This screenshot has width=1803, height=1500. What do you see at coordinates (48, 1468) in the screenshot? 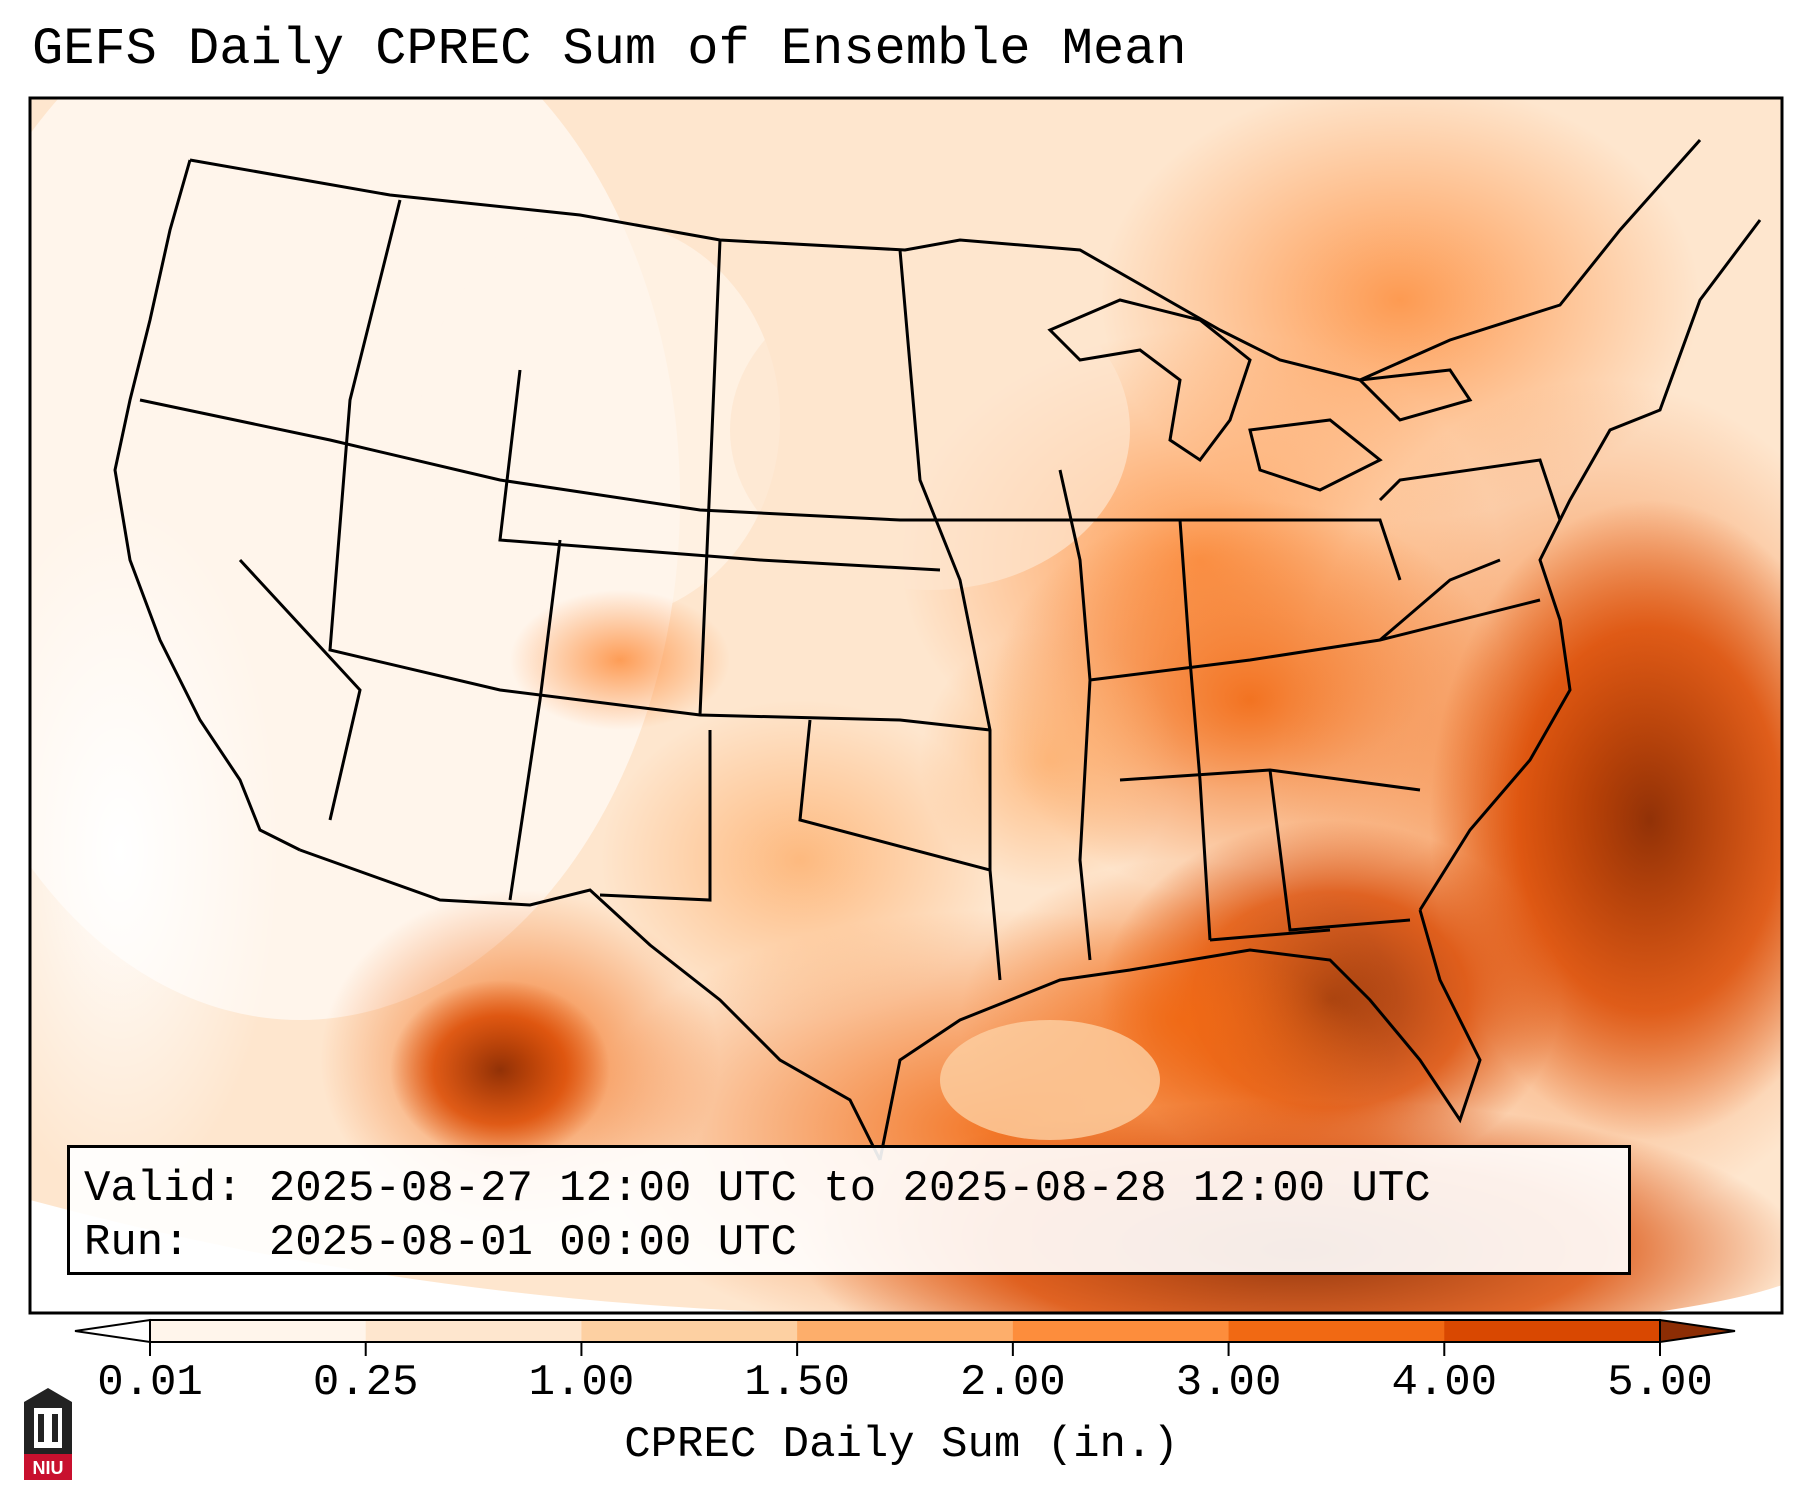
I see `logo-text: NIU` at bounding box center [48, 1468].